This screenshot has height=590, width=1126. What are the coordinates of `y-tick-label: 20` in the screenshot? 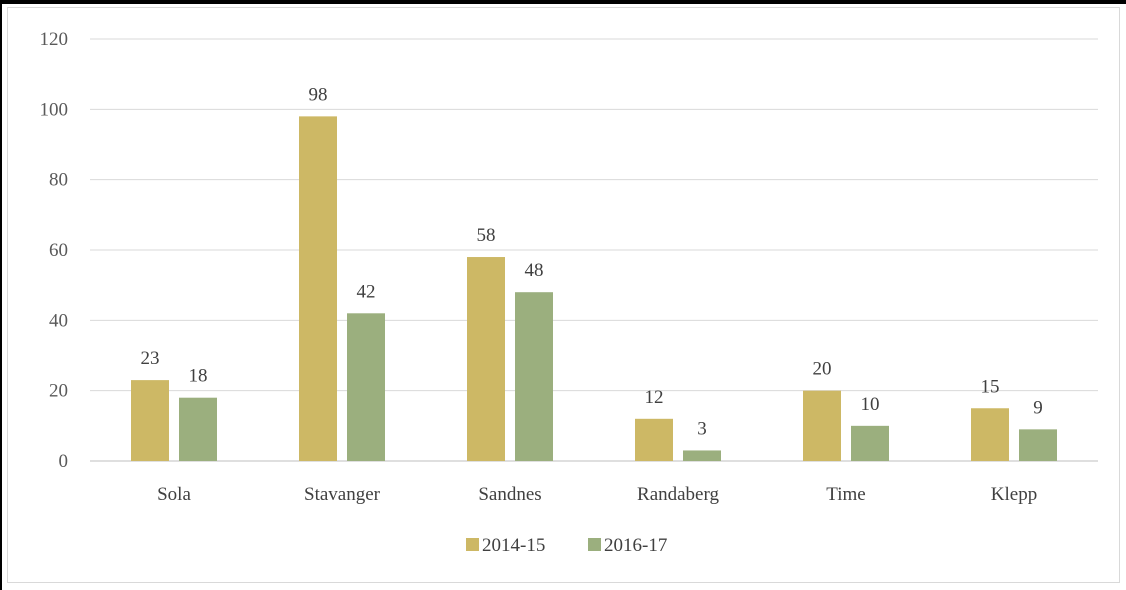 It's located at (58, 391).